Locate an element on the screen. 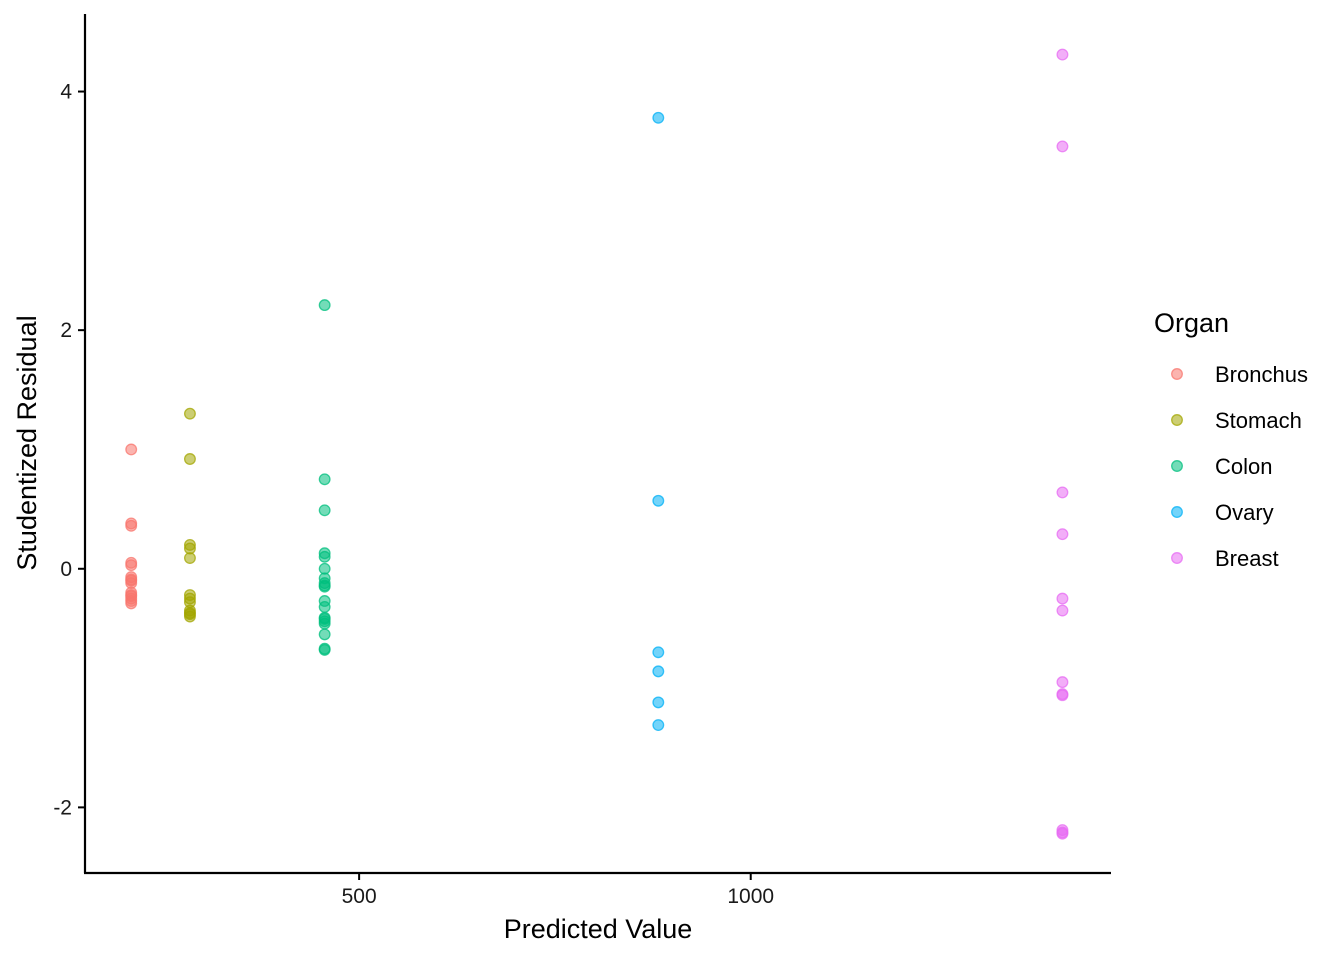 The width and height of the screenshot is (1344, 965). legend-items: Bronchus Stomach Colon Ovary Breast is located at coordinates (1239, 466).